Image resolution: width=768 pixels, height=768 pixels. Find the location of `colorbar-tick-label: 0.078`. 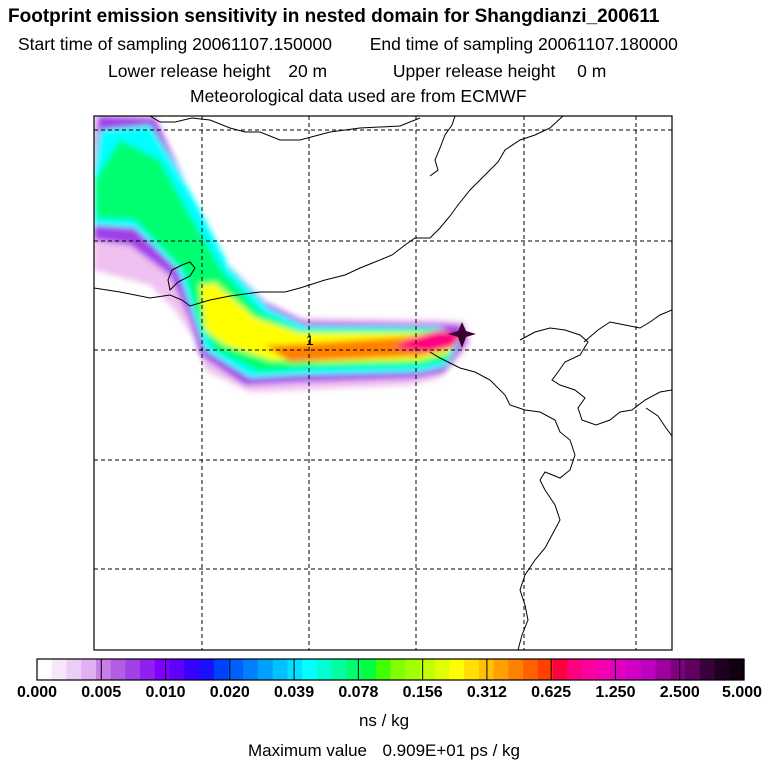

colorbar-tick-label: 0.078 is located at coordinates (358, 692).